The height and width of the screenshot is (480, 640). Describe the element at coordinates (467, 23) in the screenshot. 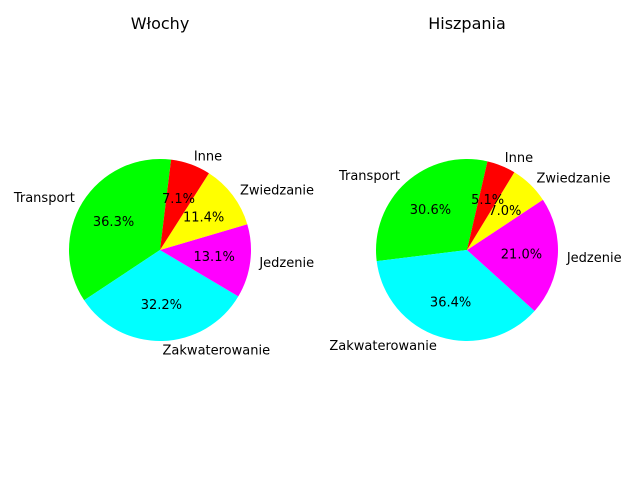

I see `chart-title: Hiszpania` at that location.